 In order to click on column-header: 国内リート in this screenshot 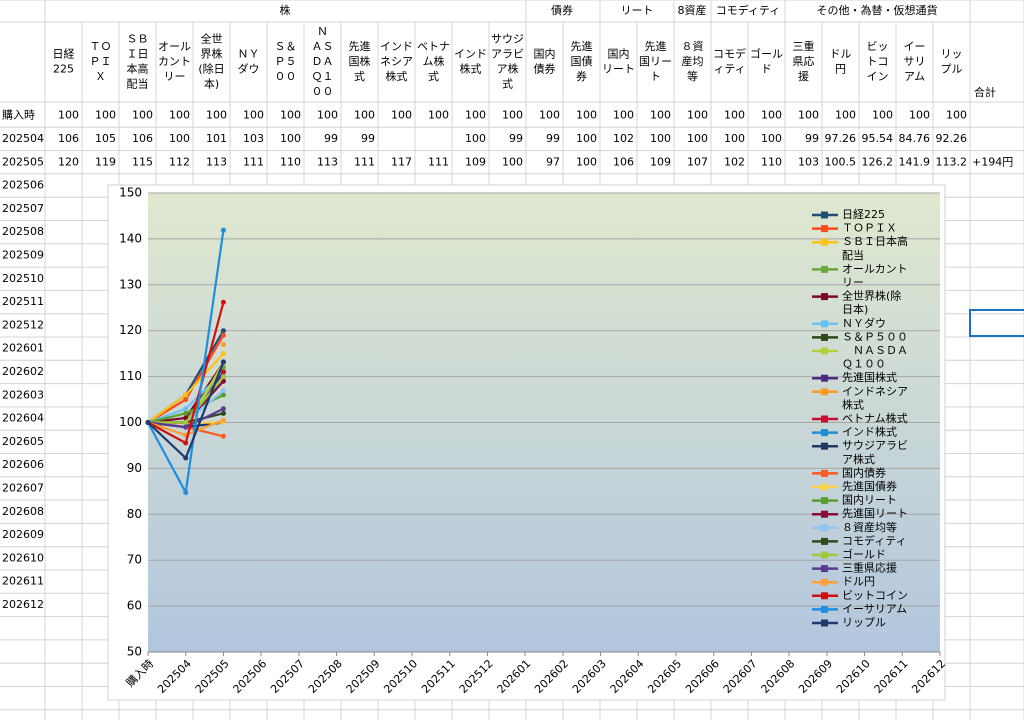, I will do `click(618, 61)`.